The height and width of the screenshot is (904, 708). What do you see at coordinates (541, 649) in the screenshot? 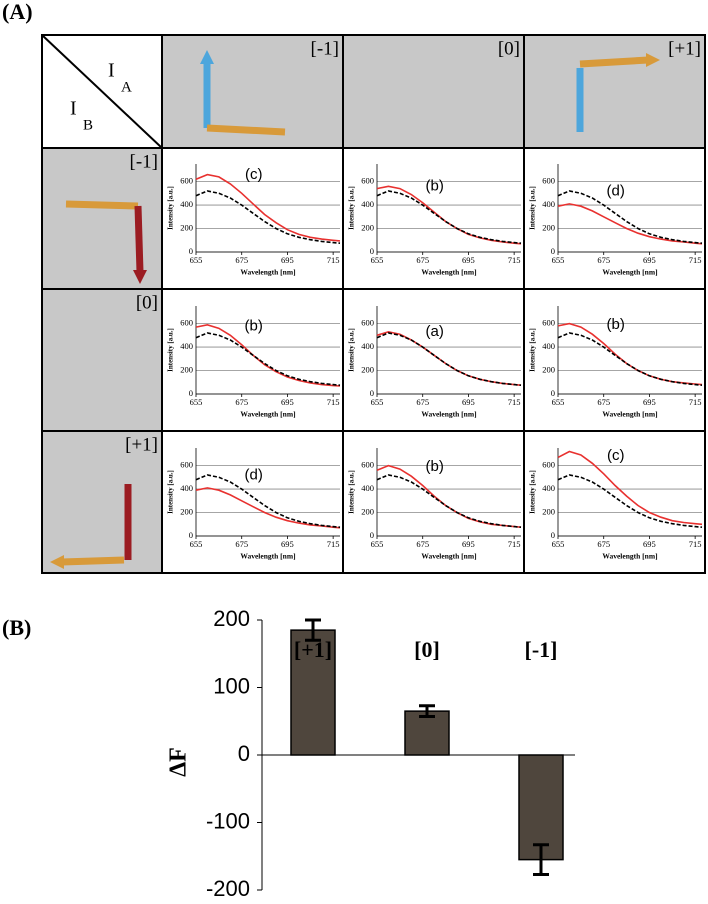
I see `category-label: [-1]` at bounding box center [541, 649].